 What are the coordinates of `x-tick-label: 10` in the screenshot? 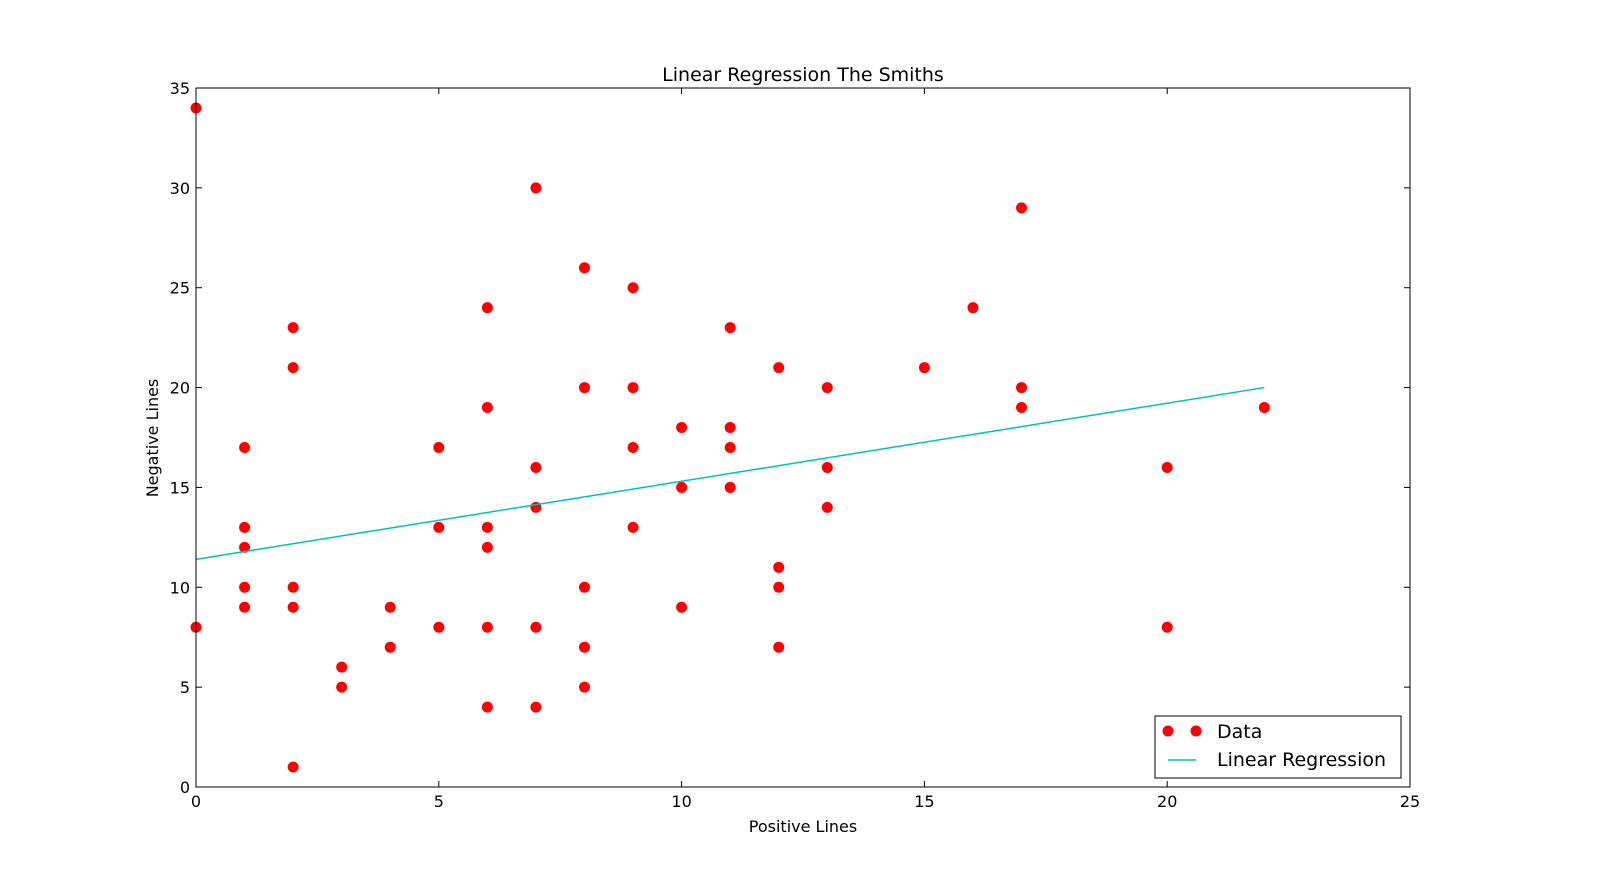 It's located at (681, 801).